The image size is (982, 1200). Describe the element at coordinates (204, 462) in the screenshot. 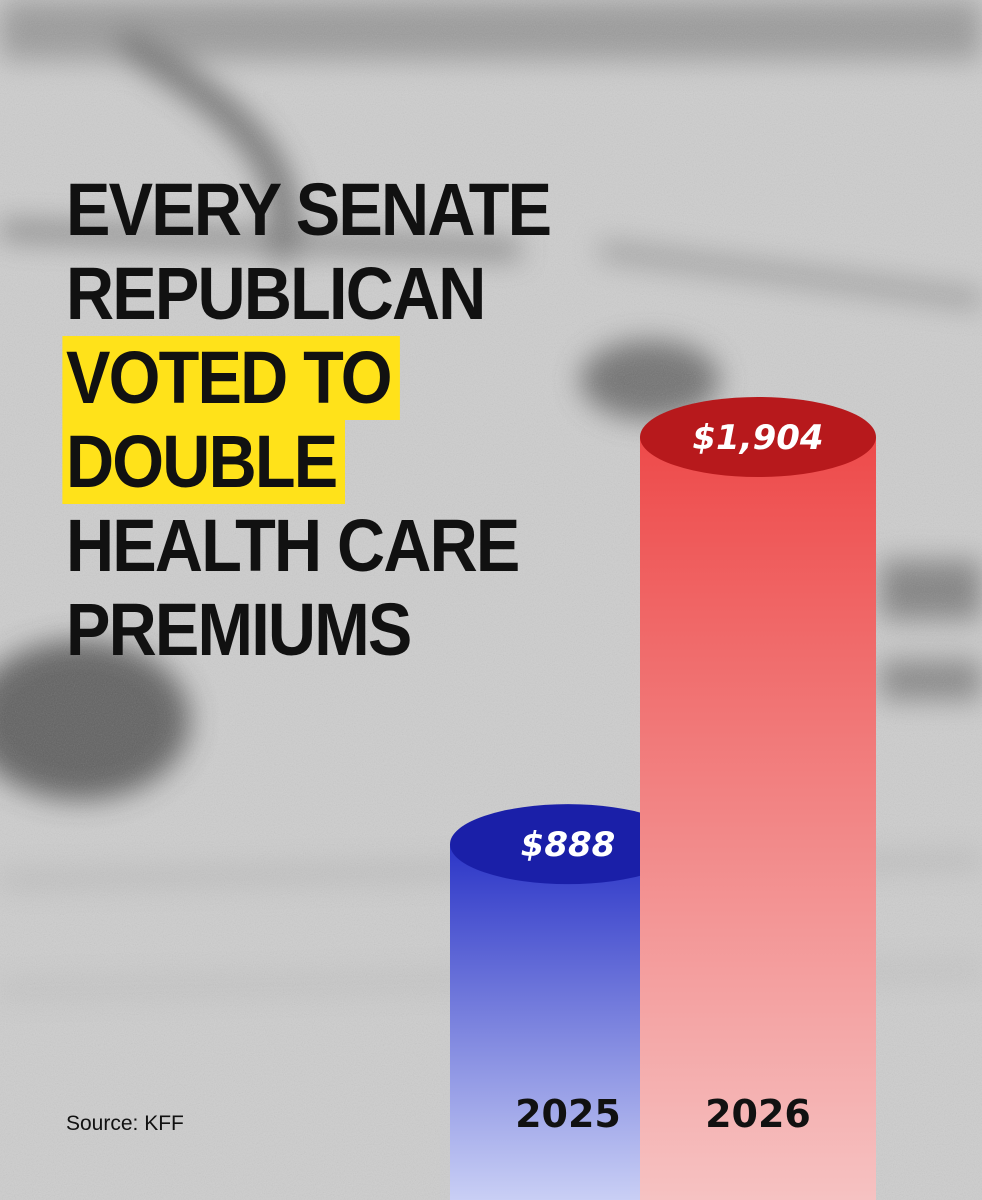

I see `headline-highlight-2: DOUBLE` at that location.